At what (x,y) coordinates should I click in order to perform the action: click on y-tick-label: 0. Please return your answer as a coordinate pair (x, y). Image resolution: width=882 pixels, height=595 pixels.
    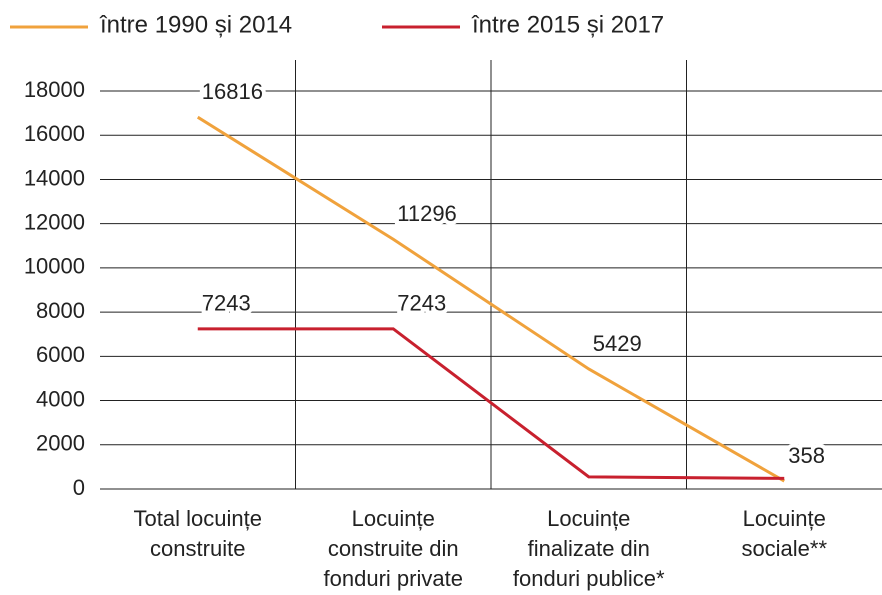
    Looking at the image, I should click on (79, 487).